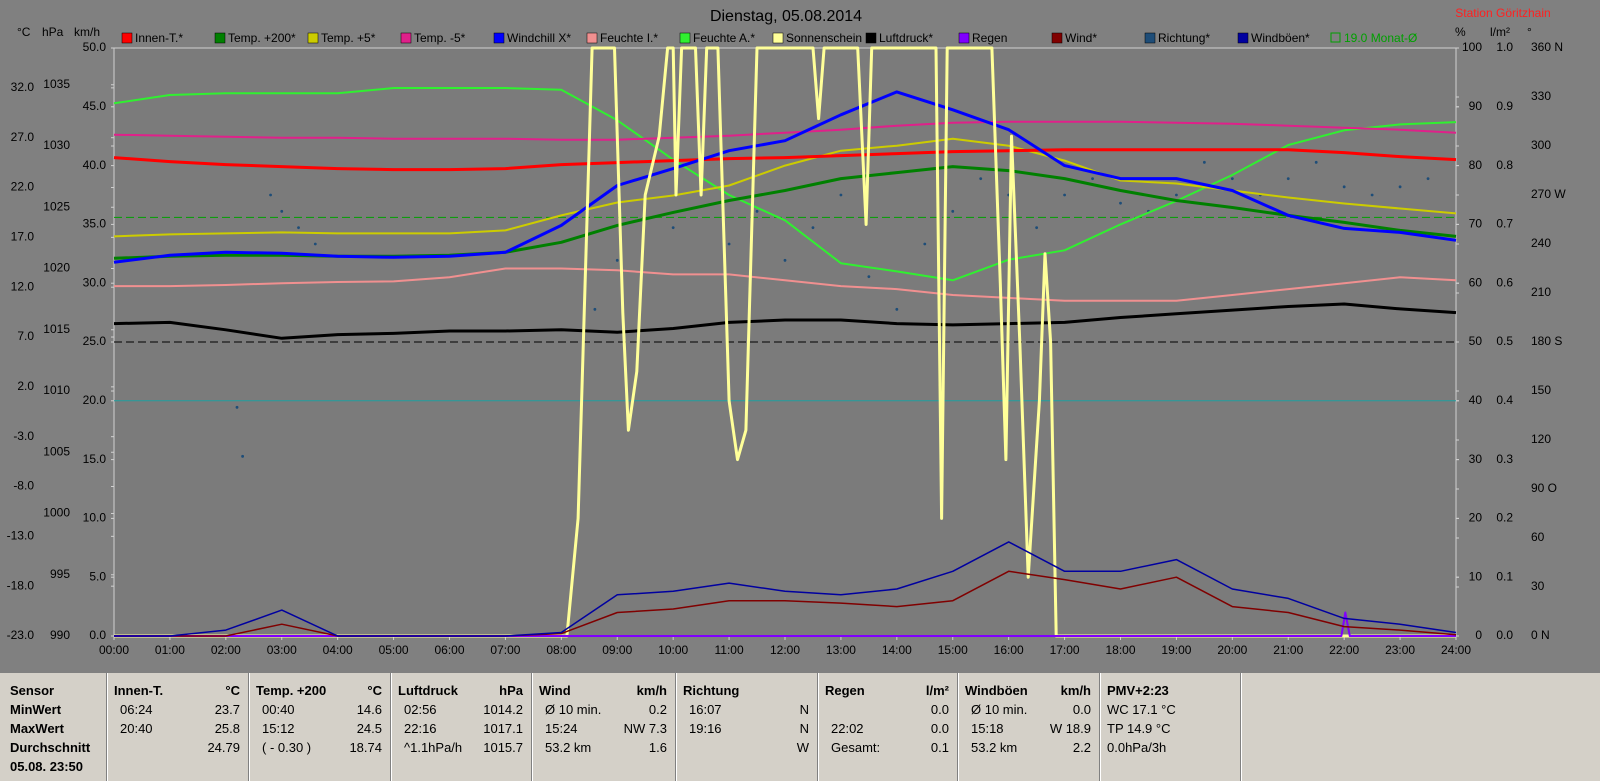  Describe the element at coordinates (996, 690) in the screenshot. I see `table-cell: Windböen` at that location.